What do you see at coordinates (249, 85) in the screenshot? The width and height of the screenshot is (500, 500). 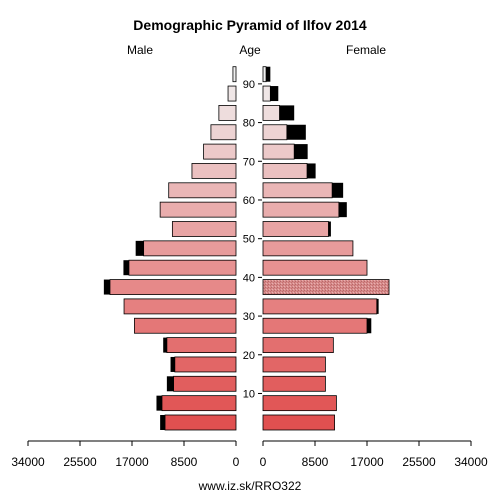 I see `age-tick-90: 90` at bounding box center [249, 85].